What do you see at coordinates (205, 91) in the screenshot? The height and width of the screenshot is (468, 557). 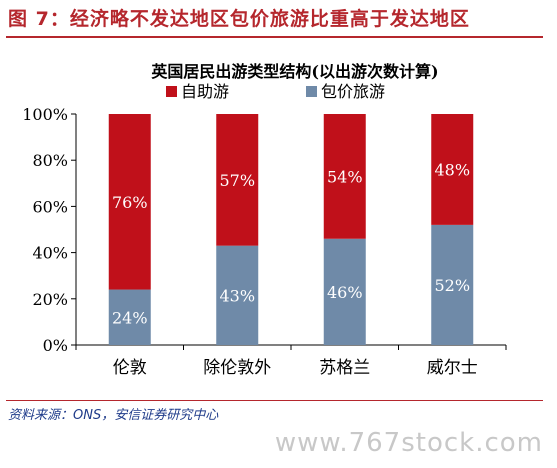 I see `legend-label-self-guided: 自助游` at bounding box center [205, 91].